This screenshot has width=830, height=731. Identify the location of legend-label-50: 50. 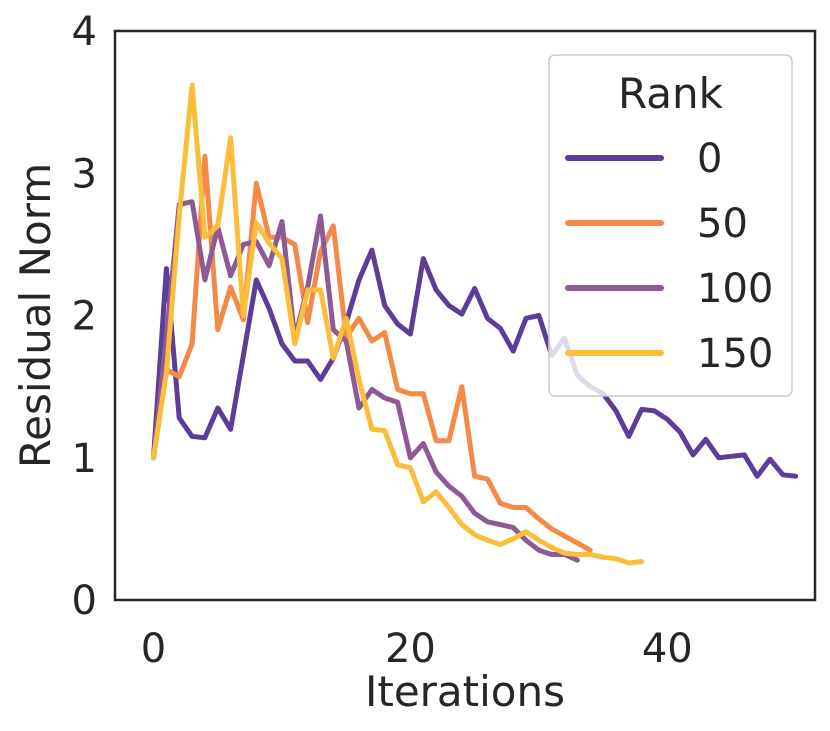
(722, 224).